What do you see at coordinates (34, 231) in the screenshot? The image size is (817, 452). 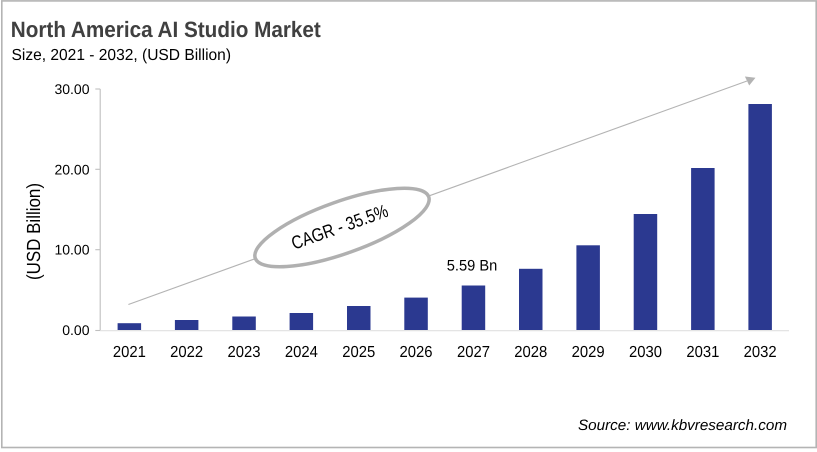 I see `svg-text: (USD Billion)` at bounding box center [34, 231].